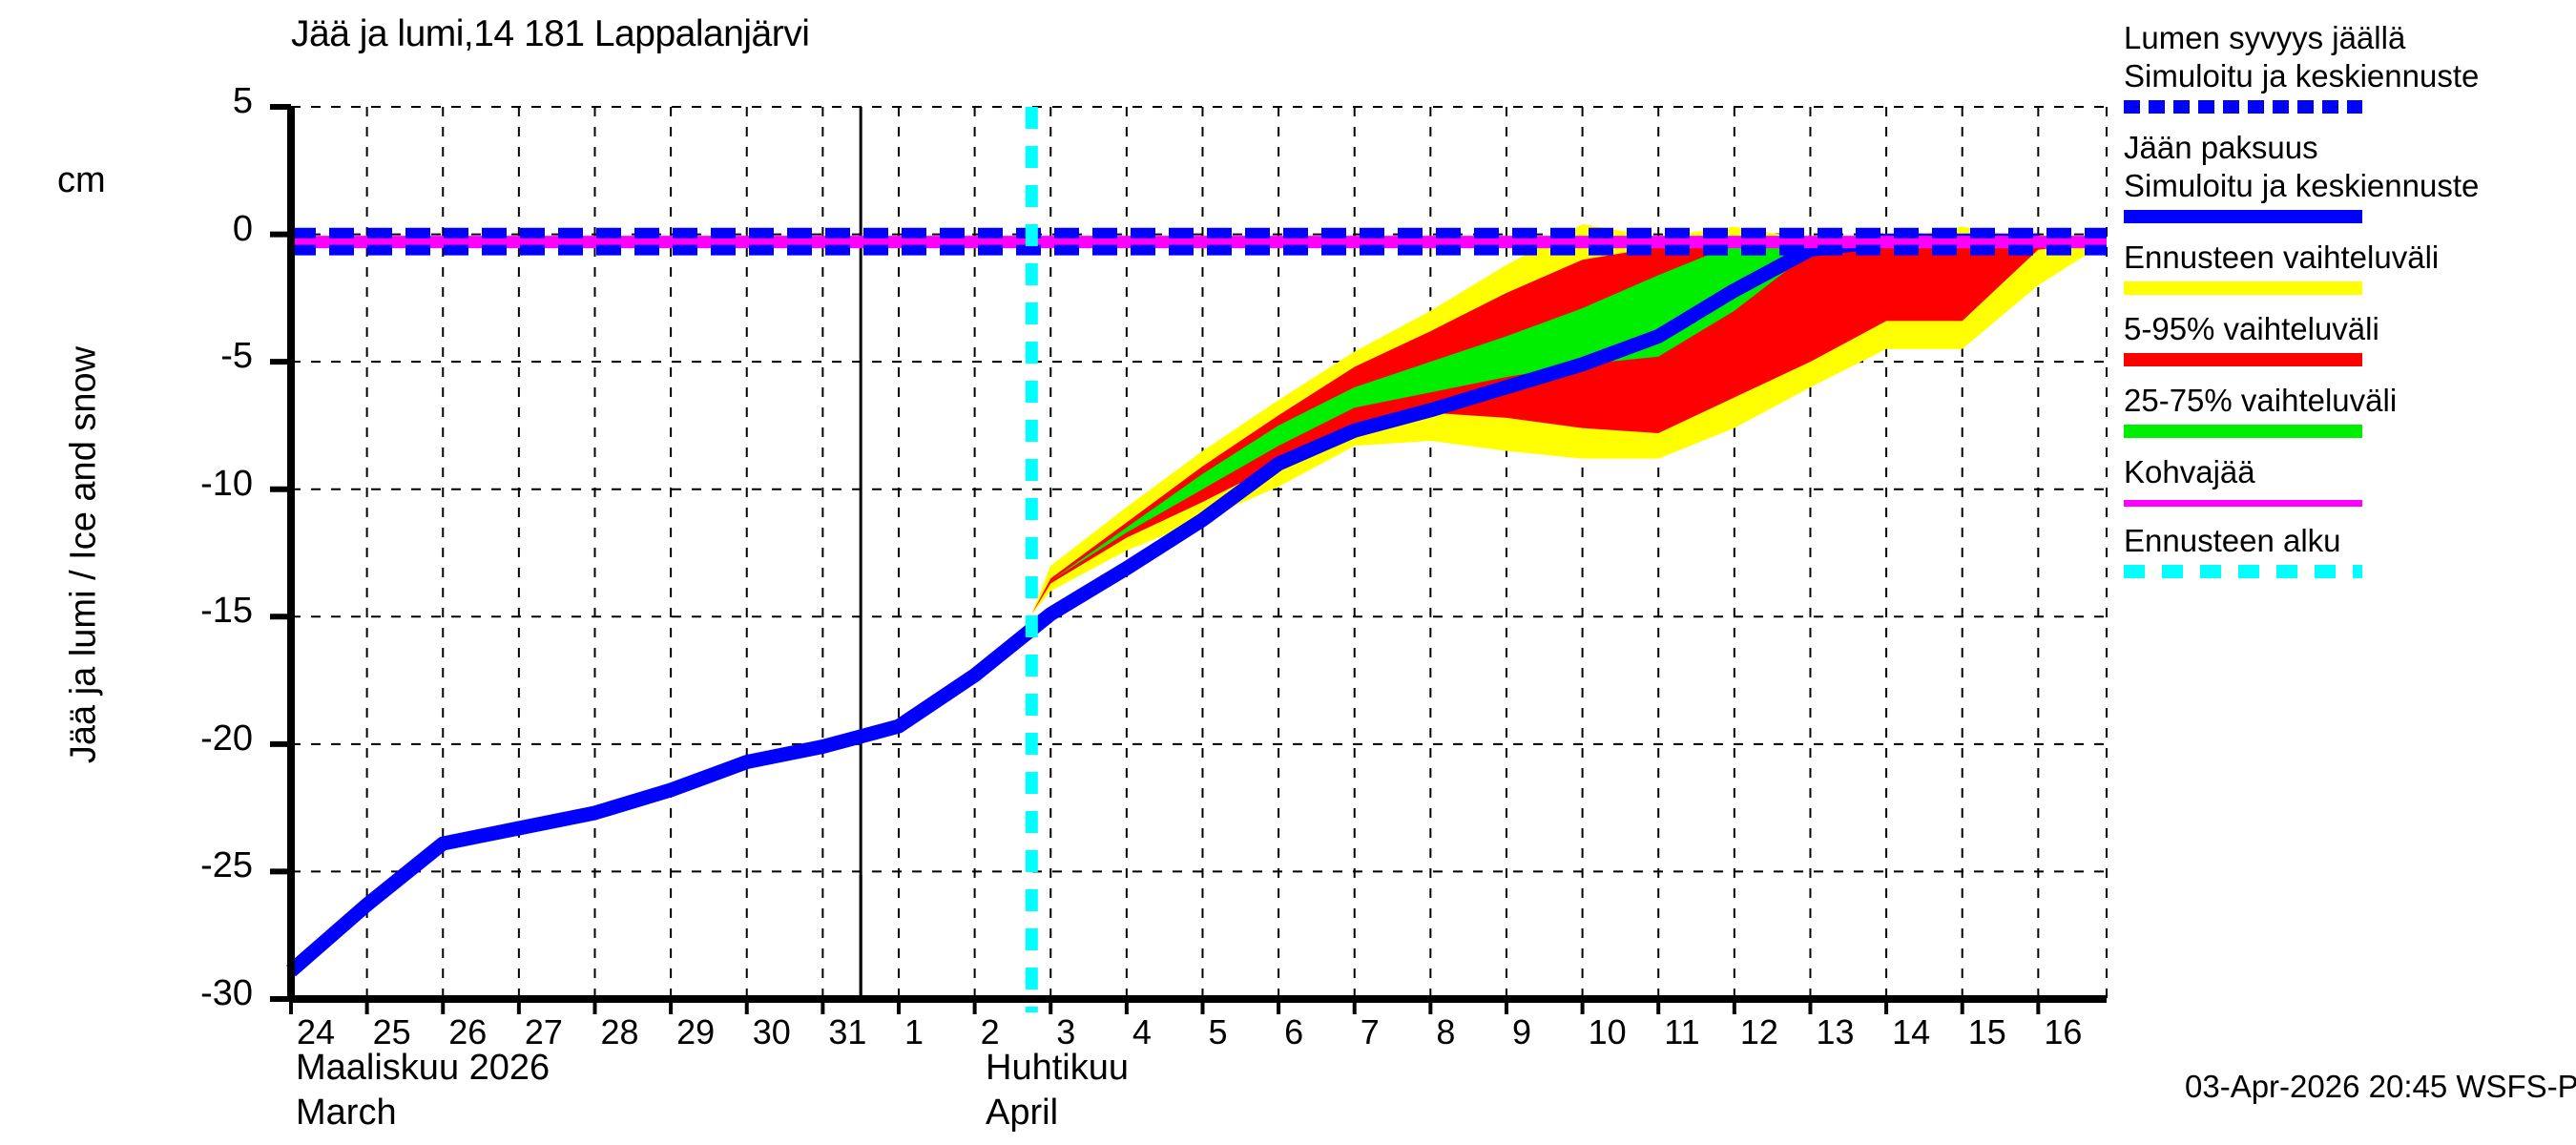 The image size is (2576, 1145). What do you see at coordinates (2265, 38) in the screenshot?
I see `legend-item-title: Lumen syvyys jäällä` at bounding box center [2265, 38].